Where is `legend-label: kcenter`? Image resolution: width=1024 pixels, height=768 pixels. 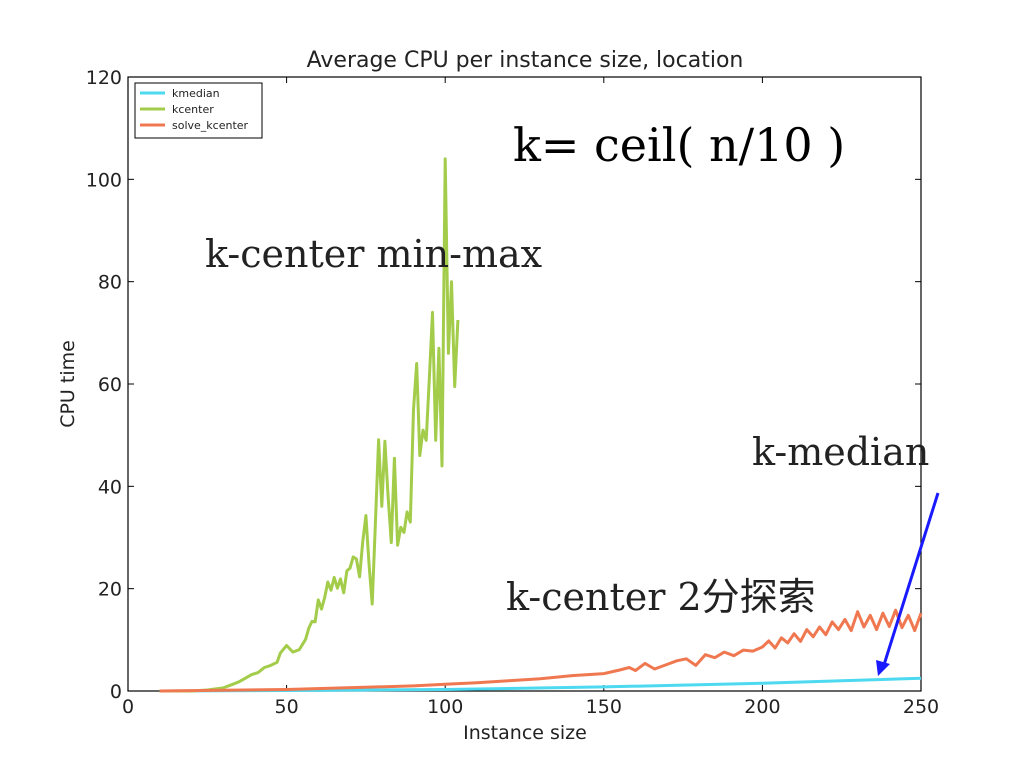
legend-label: kcenter is located at coordinates (193, 109).